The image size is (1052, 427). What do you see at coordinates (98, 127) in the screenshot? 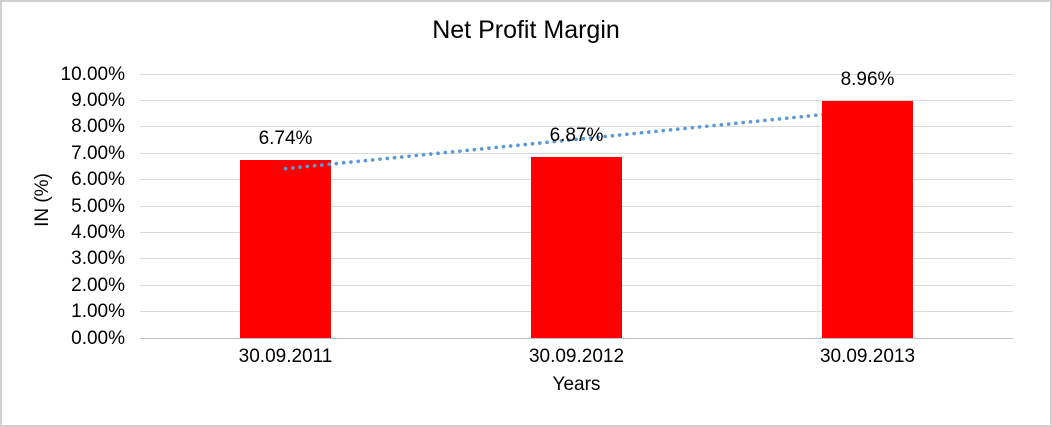
I see `y-tick-label: 8.00%` at bounding box center [98, 127].